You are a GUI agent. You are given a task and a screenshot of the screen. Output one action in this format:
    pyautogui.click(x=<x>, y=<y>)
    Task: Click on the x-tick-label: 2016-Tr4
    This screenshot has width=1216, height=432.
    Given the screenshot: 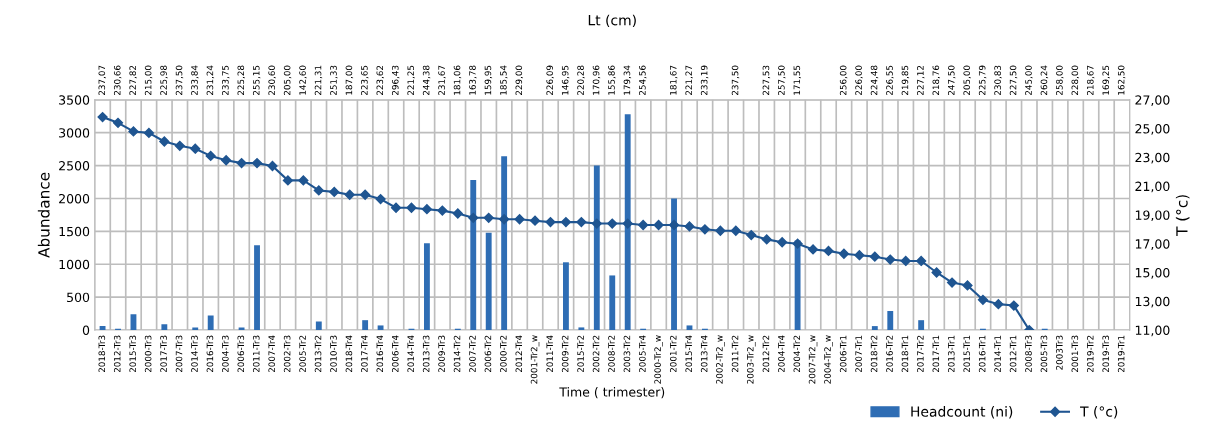 What is the action you would take?
    pyautogui.click(x=380, y=354)
    